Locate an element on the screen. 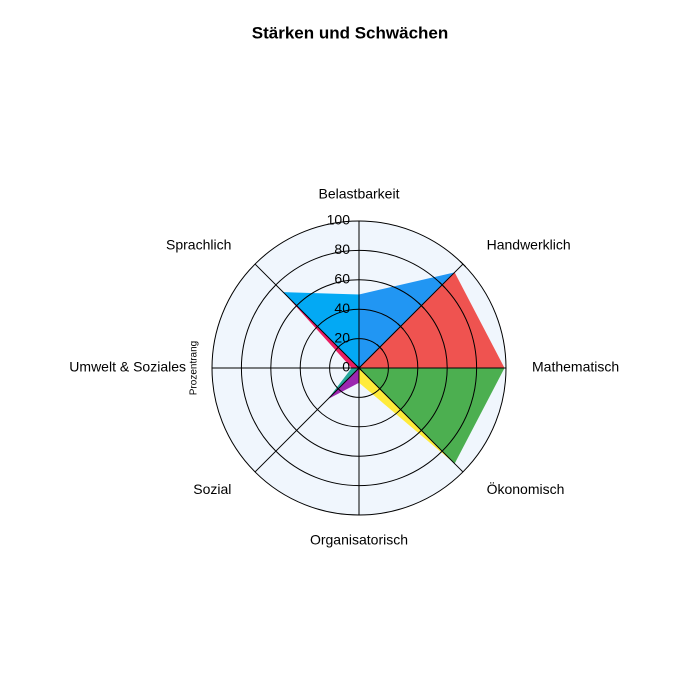  y-tick-label: 40 is located at coordinates (342, 308).